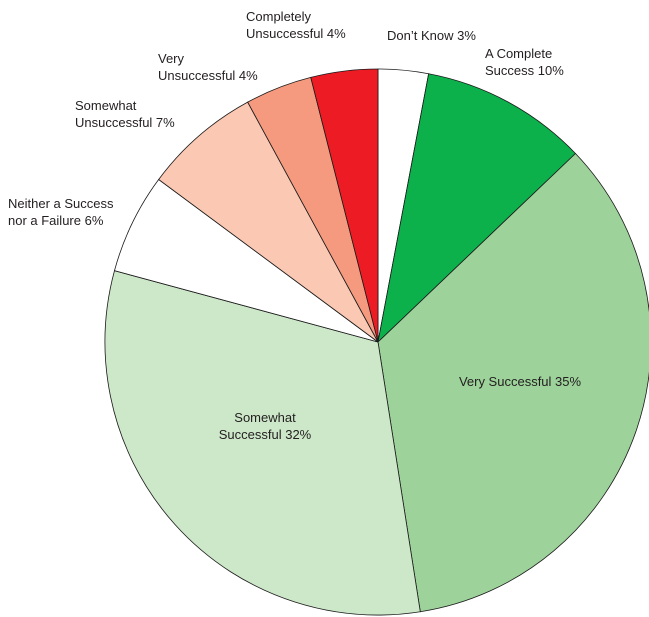 The height and width of the screenshot is (617, 649). Describe the element at coordinates (171, 58) in the screenshot. I see `slice-label-line: Very` at that location.